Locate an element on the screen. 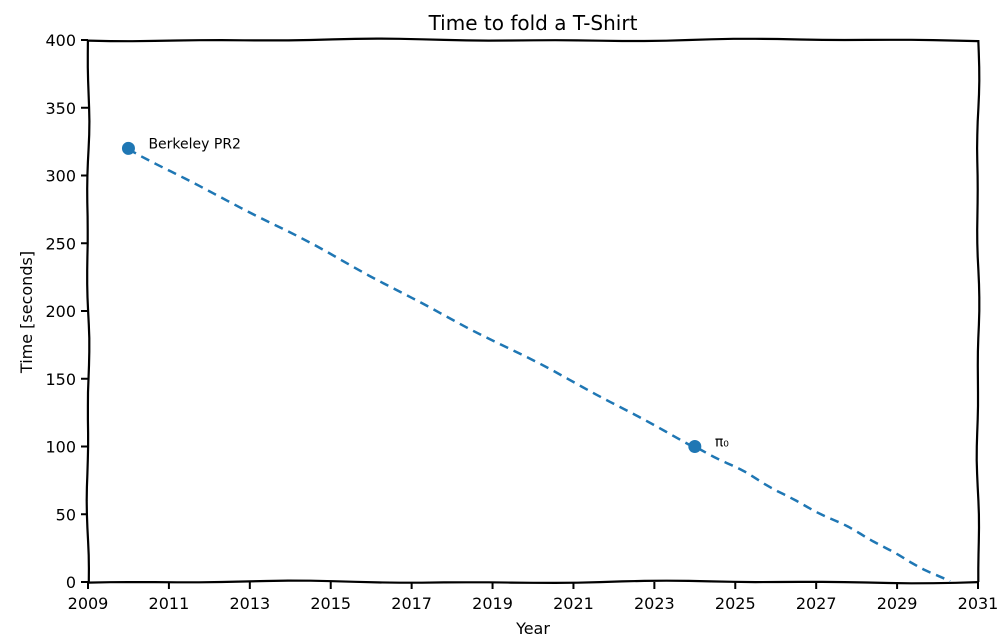 The width and height of the screenshot is (1000, 640). chart-title: Time to fold a T-Shirt is located at coordinates (533, 23).